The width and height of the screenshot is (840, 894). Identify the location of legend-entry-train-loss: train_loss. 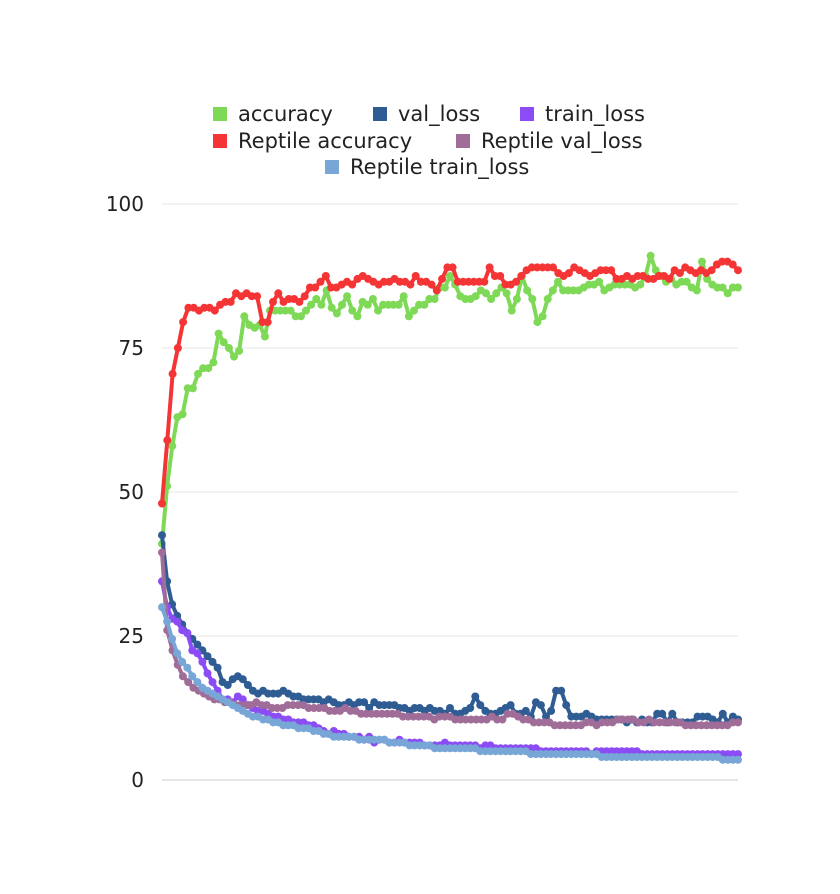
(582, 114).